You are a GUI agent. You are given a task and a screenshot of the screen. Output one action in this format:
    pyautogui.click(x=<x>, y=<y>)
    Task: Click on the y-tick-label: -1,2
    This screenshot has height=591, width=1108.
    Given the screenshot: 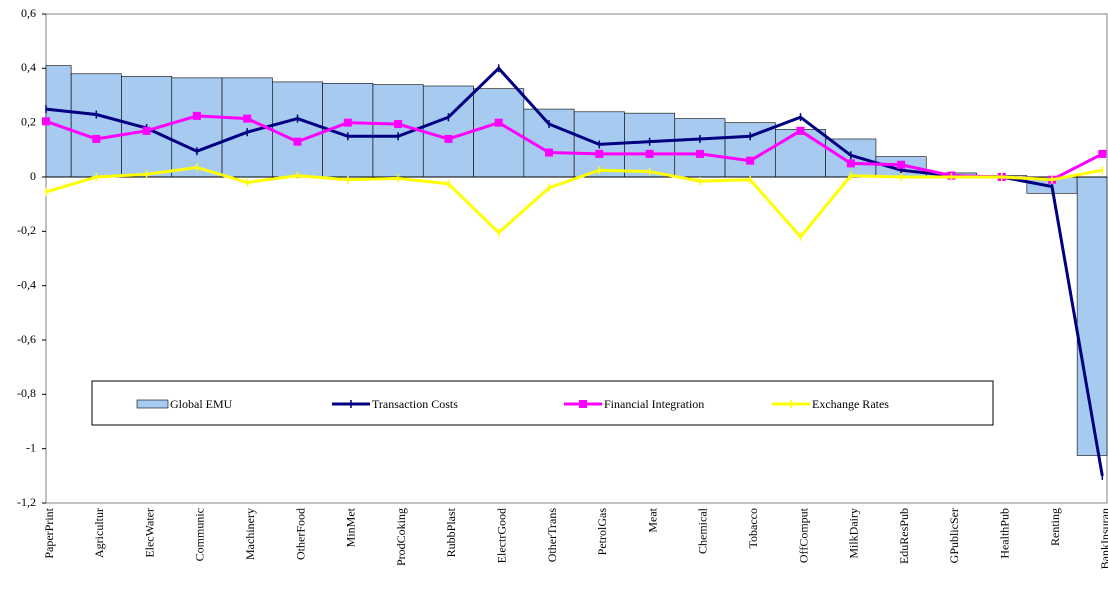 What is the action you would take?
    pyautogui.click(x=26, y=502)
    